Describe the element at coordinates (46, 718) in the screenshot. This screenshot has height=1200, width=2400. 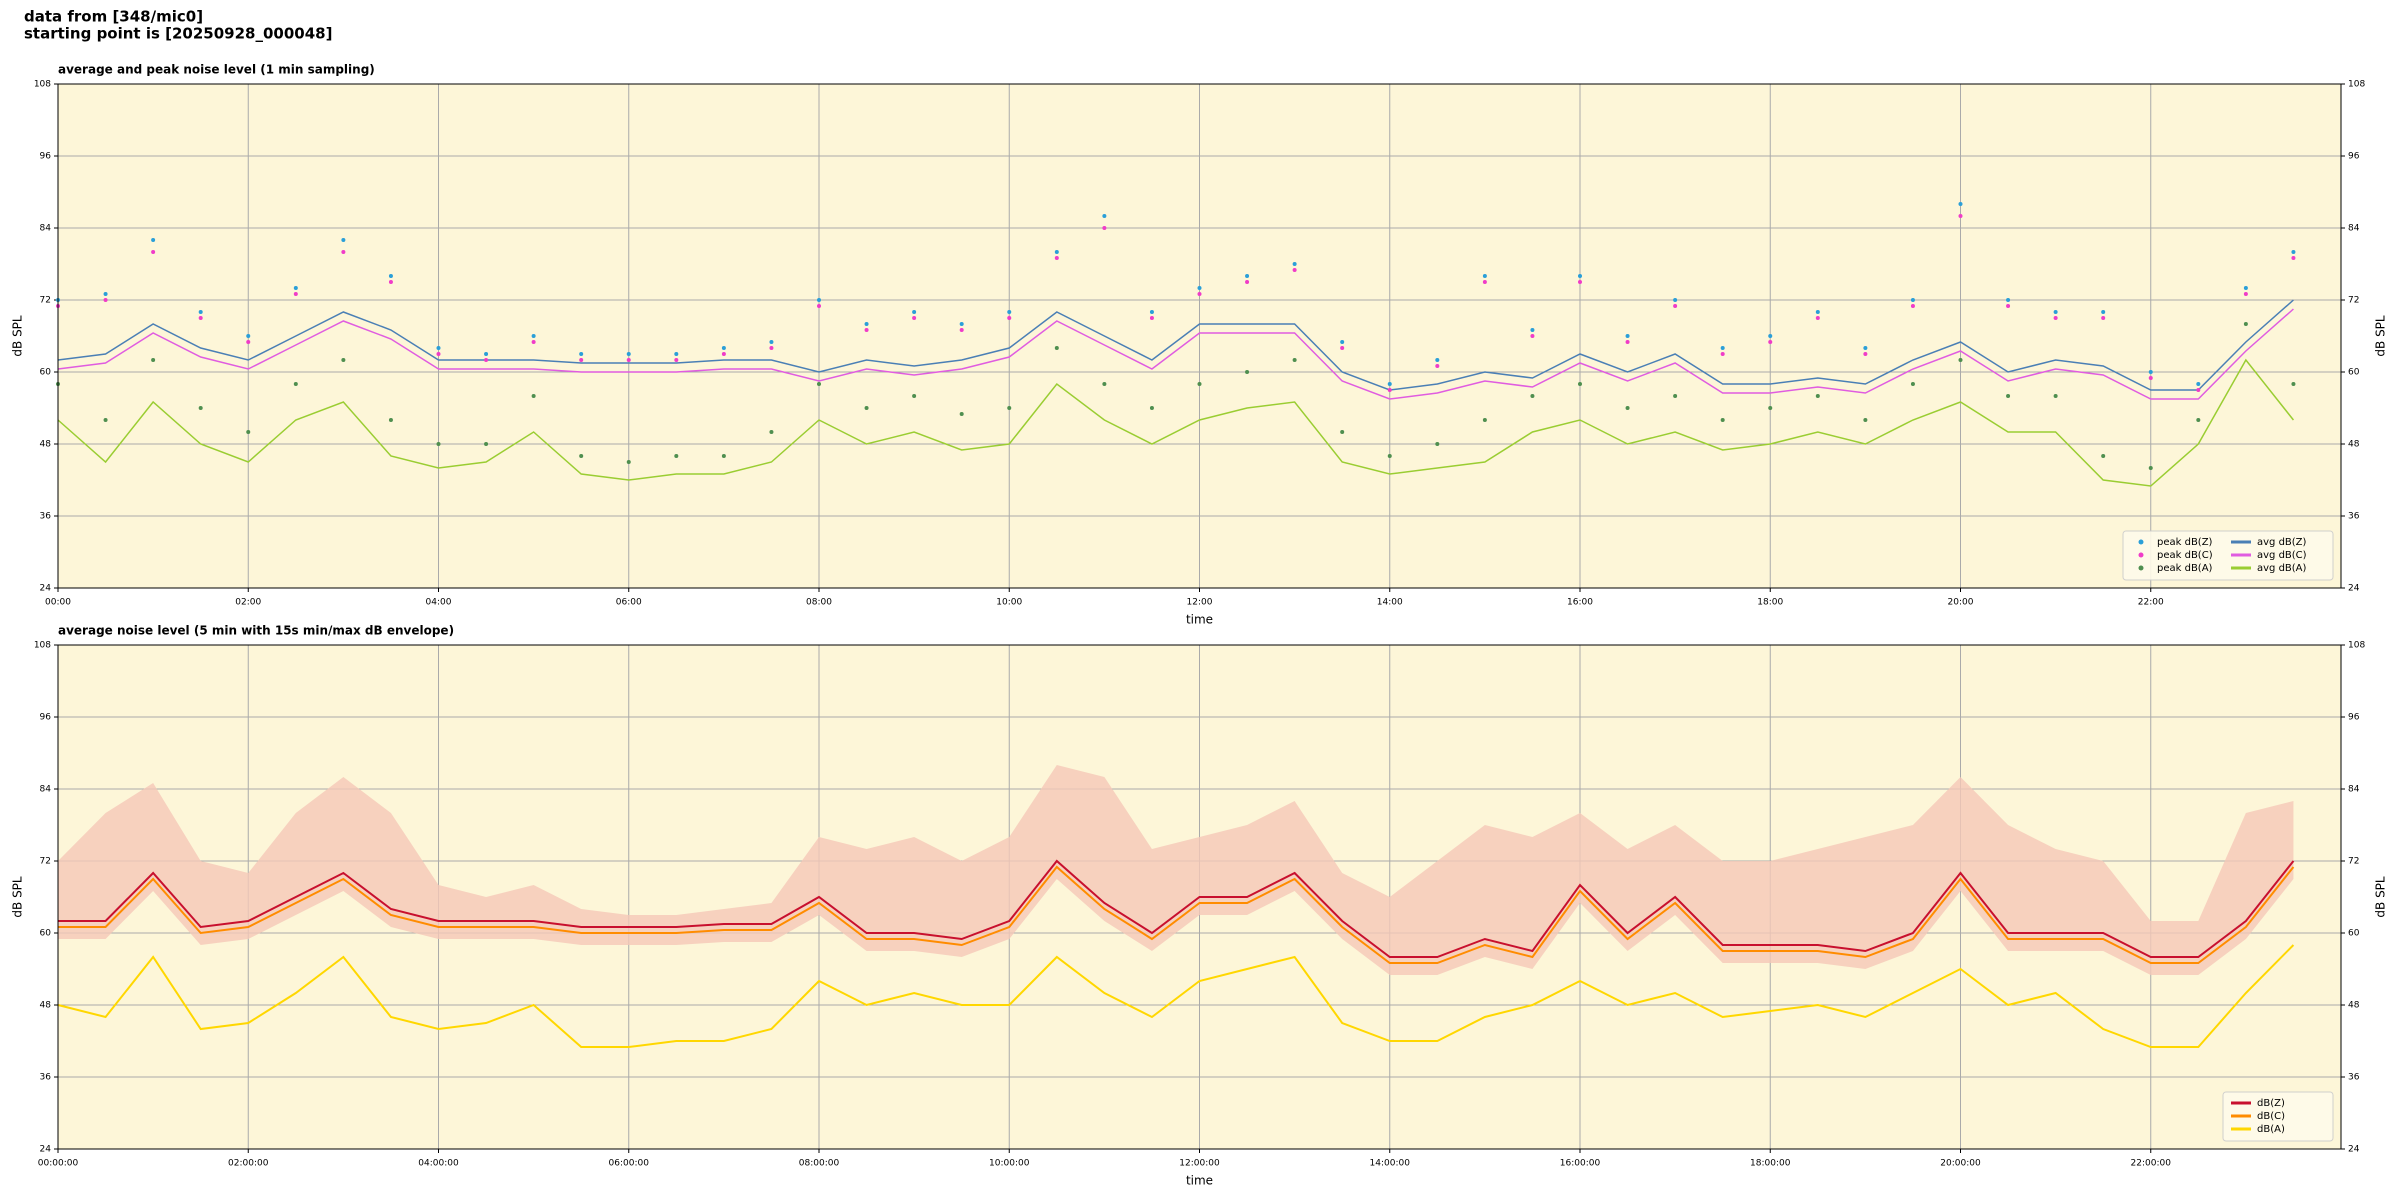
I see `y-tick-label: 96` at that location.